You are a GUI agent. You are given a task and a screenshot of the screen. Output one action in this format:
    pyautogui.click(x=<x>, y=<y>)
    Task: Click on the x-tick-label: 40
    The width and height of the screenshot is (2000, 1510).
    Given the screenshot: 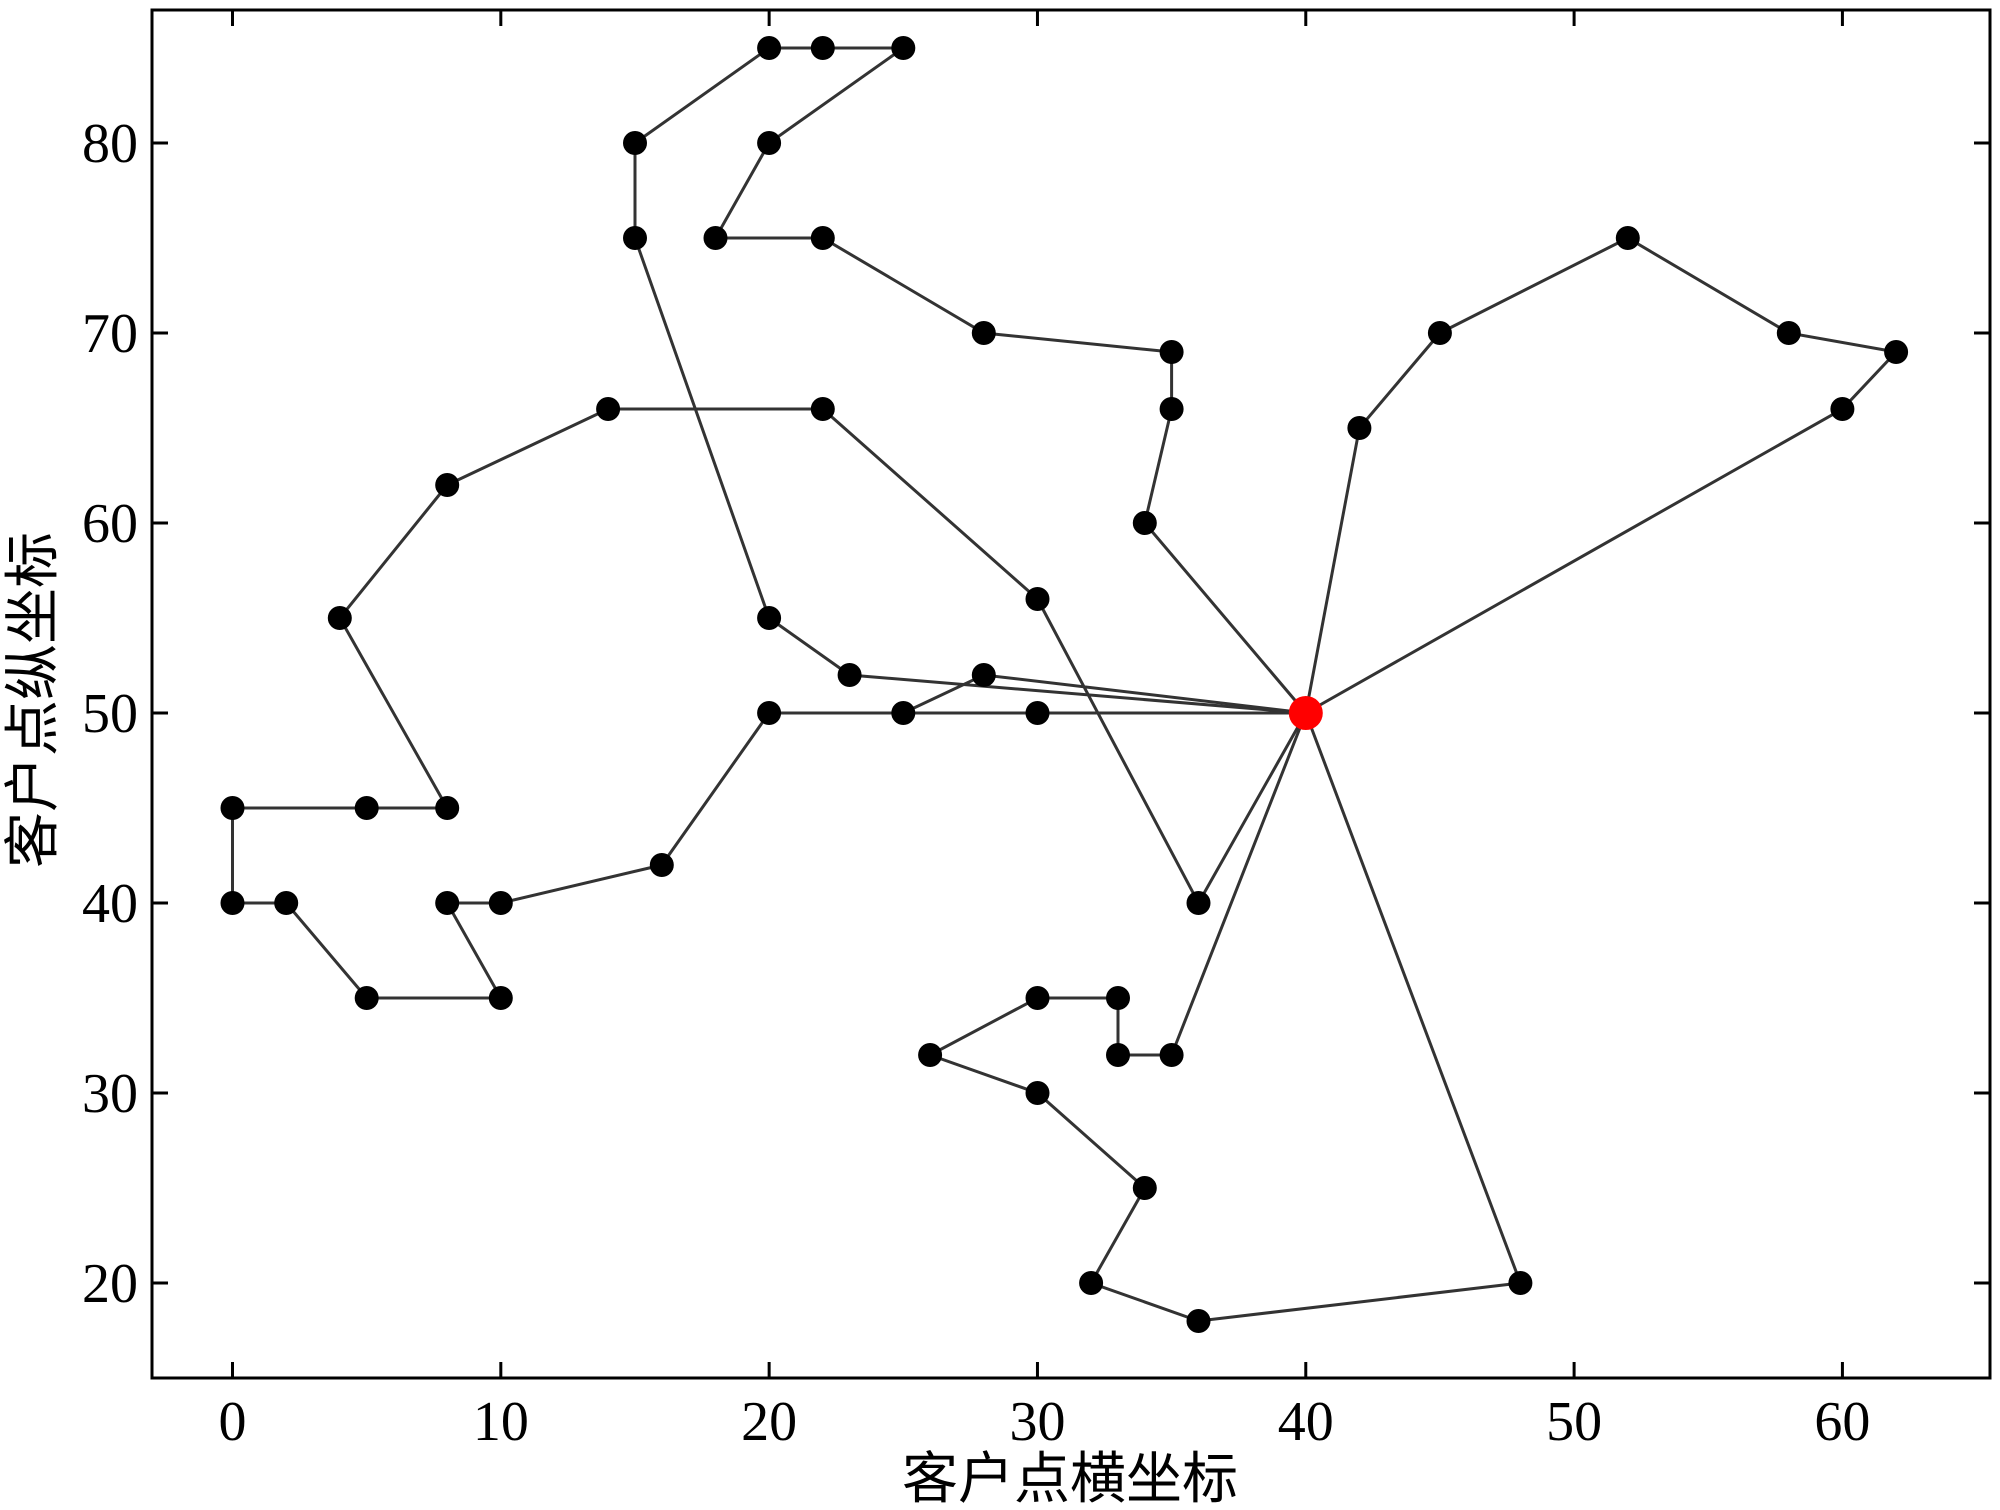 What is the action you would take?
    pyautogui.click(x=1306, y=1422)
    